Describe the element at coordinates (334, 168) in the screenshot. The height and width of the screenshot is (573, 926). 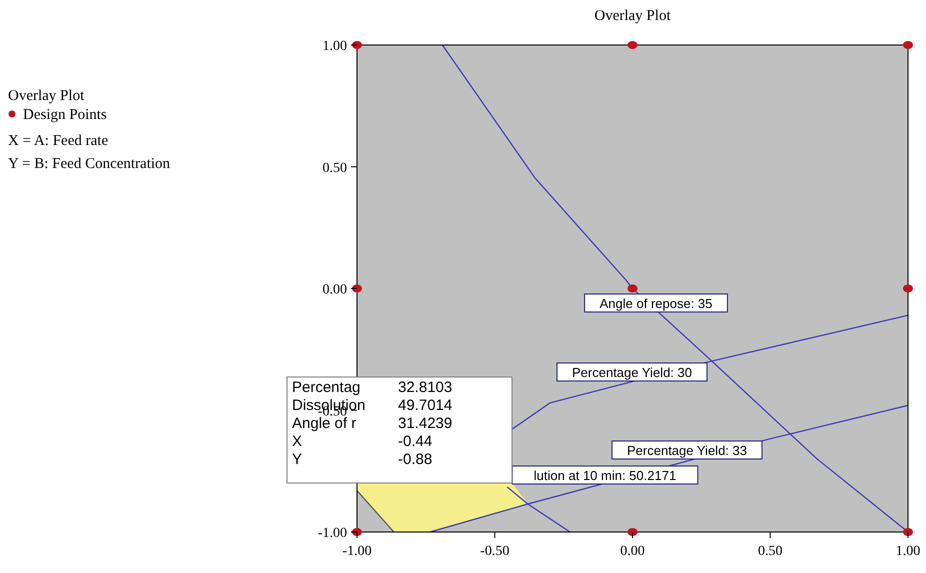
I see `y-tick-label: 0.50` at that location.